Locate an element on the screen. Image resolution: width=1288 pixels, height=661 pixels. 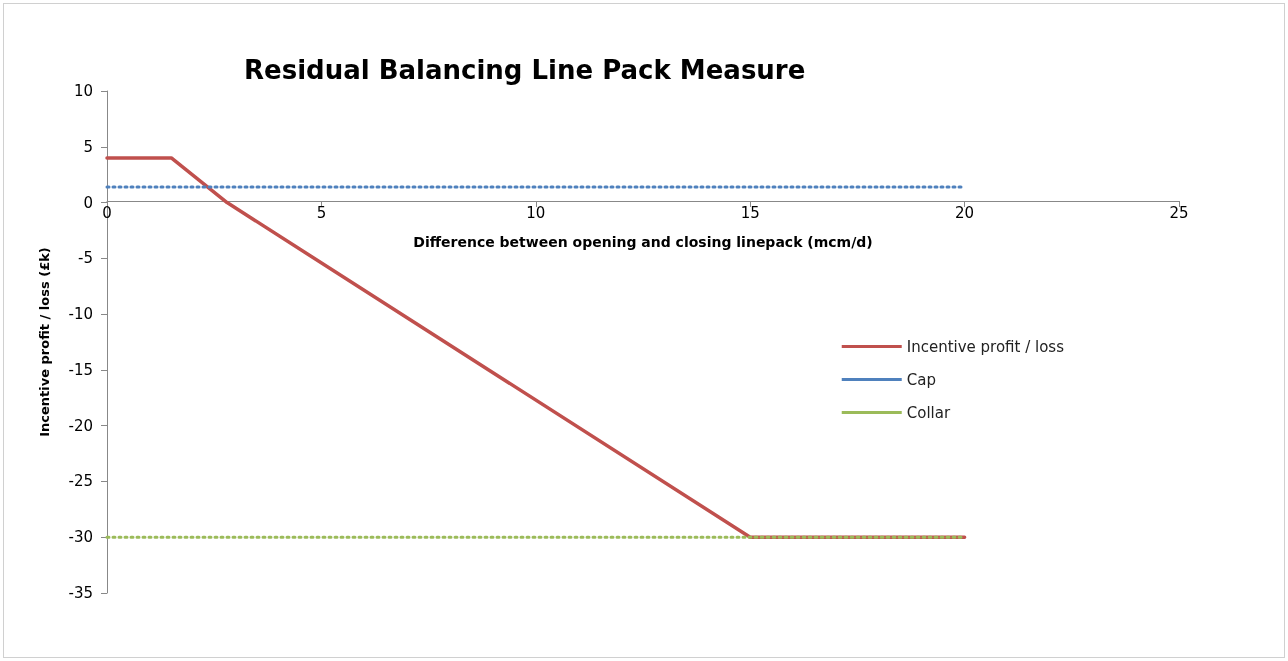
y-tick-label: -25 is located at coordinates (80, 481).